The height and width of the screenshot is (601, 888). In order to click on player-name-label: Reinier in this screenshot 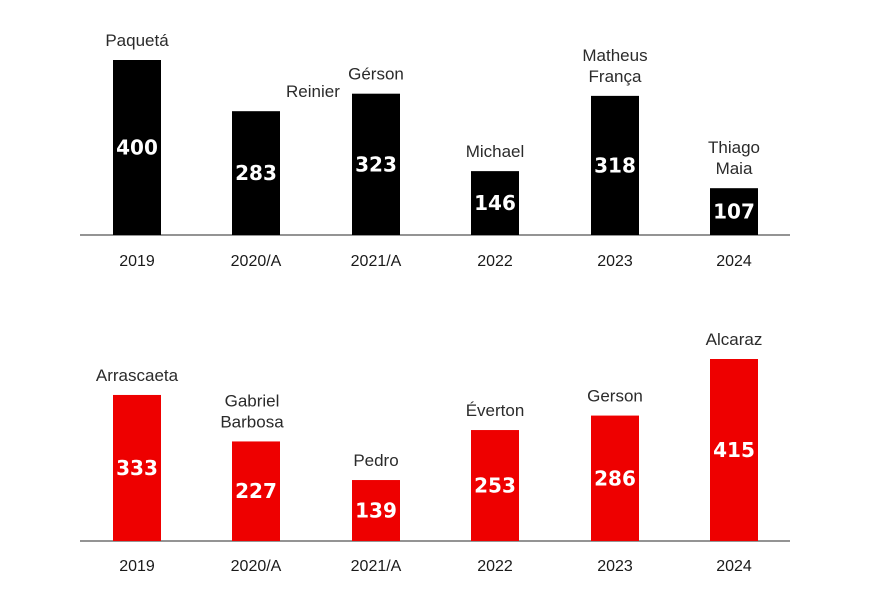, I will do `click(313, 91)`.